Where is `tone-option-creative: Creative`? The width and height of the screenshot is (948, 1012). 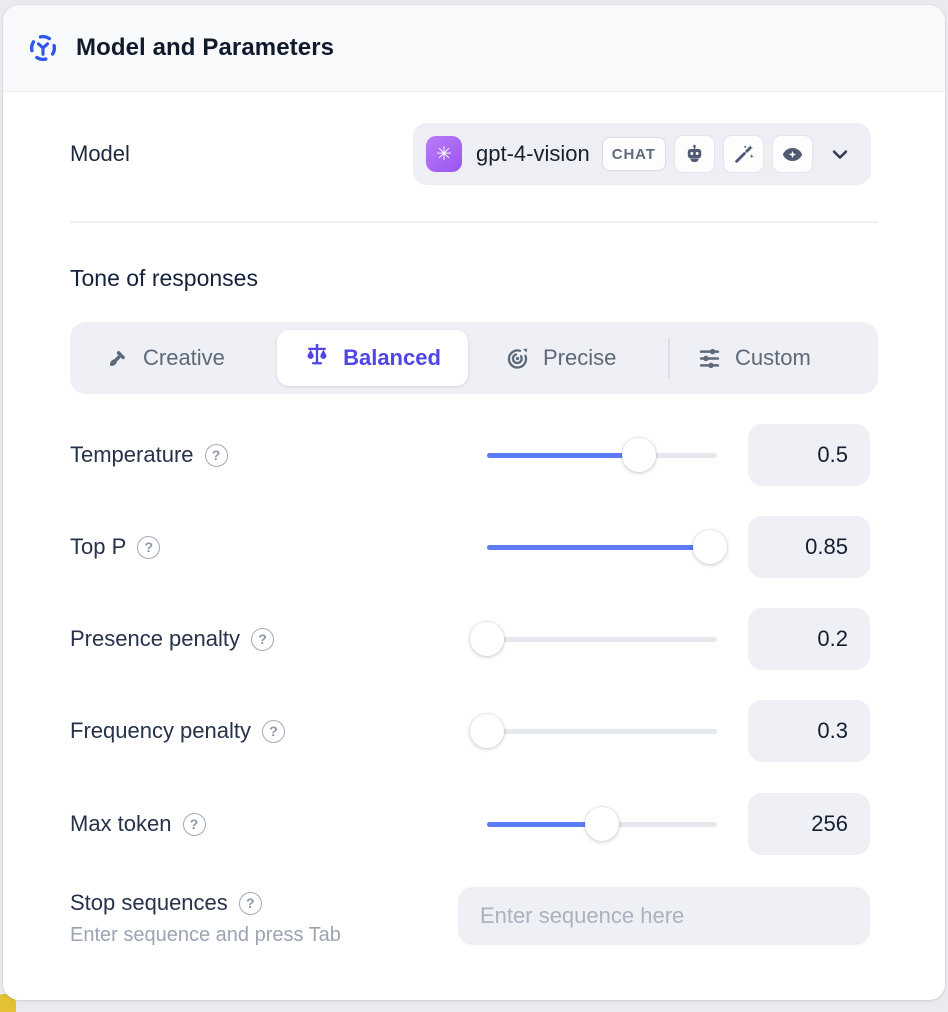 tone-option-creative: Creative is located at coordinates (165, 358).